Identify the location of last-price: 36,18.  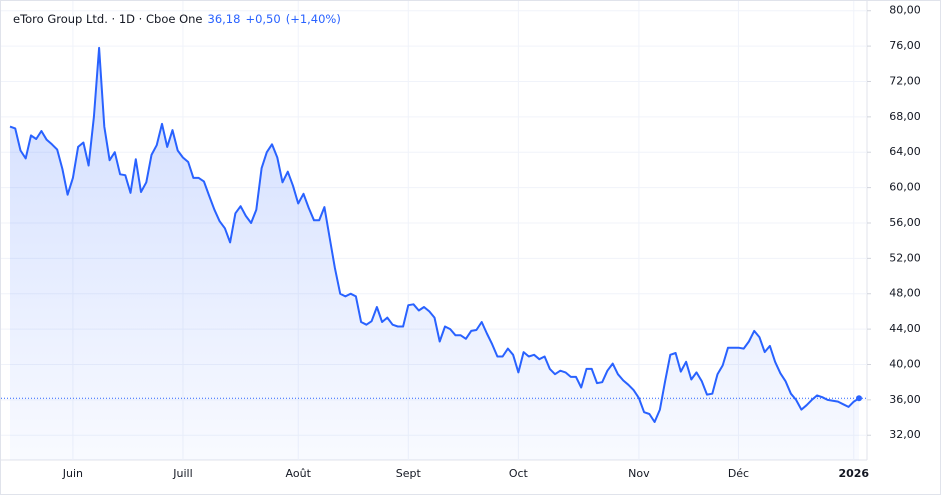
(224, 19).